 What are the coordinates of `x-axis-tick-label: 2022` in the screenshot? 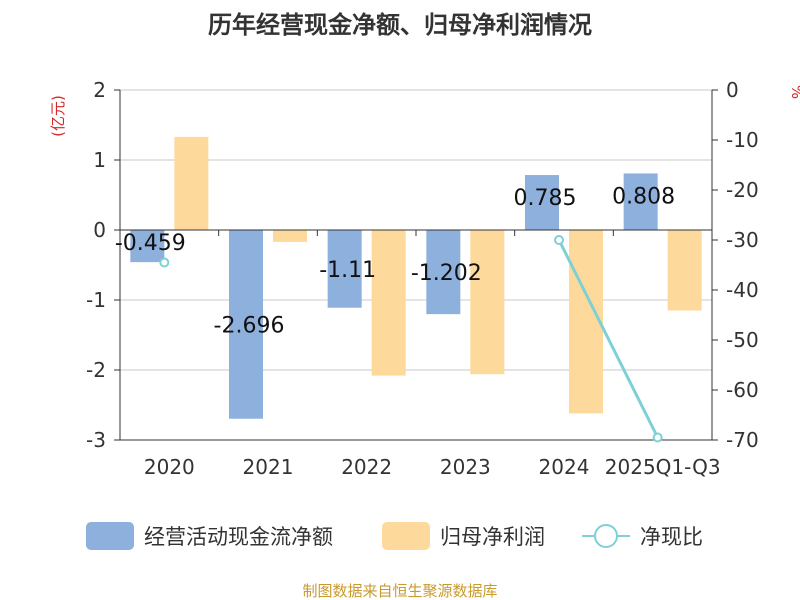 It's located at (366, 467).